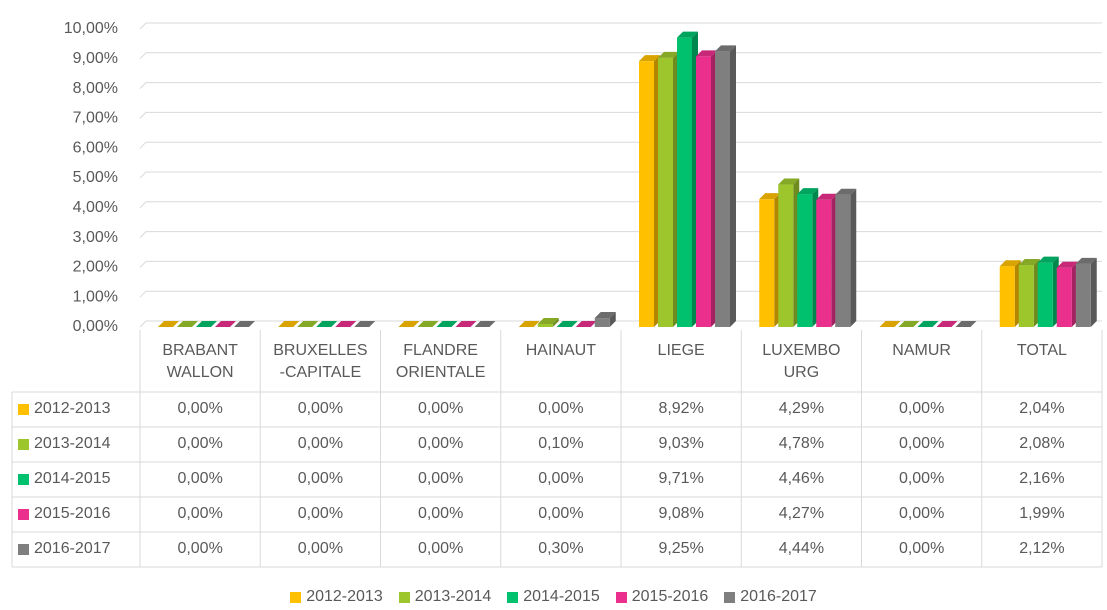 This screenshot has height=610, width=1107. What do you see at coordinates (770, 597) in the screenshot?
I see `legend-item: 2016-2017` at bounding box center [770, 597].